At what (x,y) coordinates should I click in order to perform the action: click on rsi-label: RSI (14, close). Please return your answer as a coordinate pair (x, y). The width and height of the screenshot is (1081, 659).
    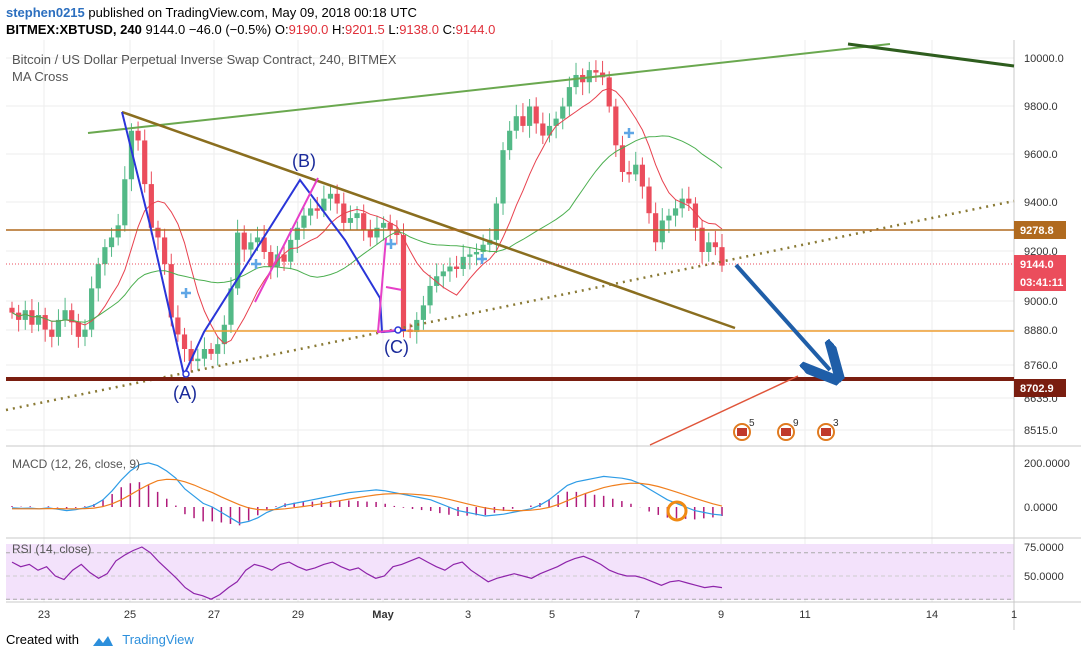
    Looking at the image, I should click on (51, 549).